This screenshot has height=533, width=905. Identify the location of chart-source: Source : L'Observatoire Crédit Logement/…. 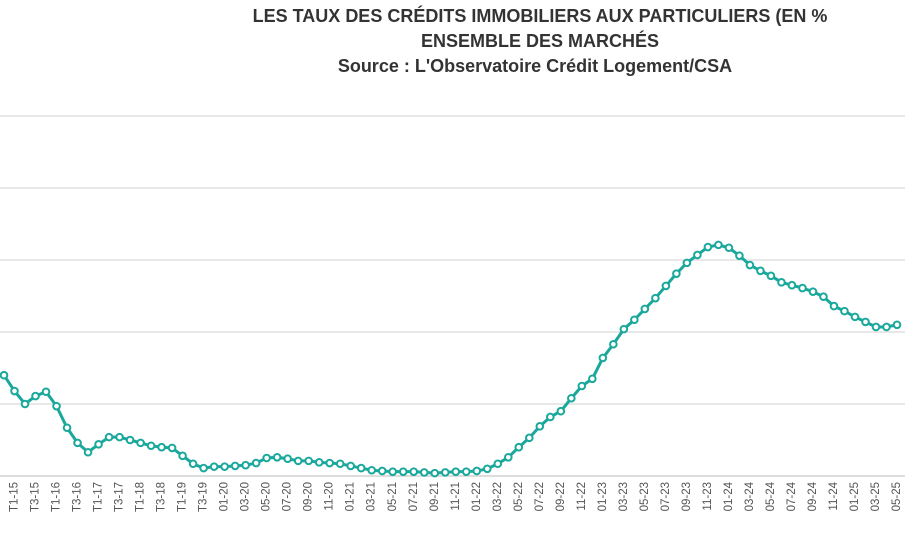
(535, 66).